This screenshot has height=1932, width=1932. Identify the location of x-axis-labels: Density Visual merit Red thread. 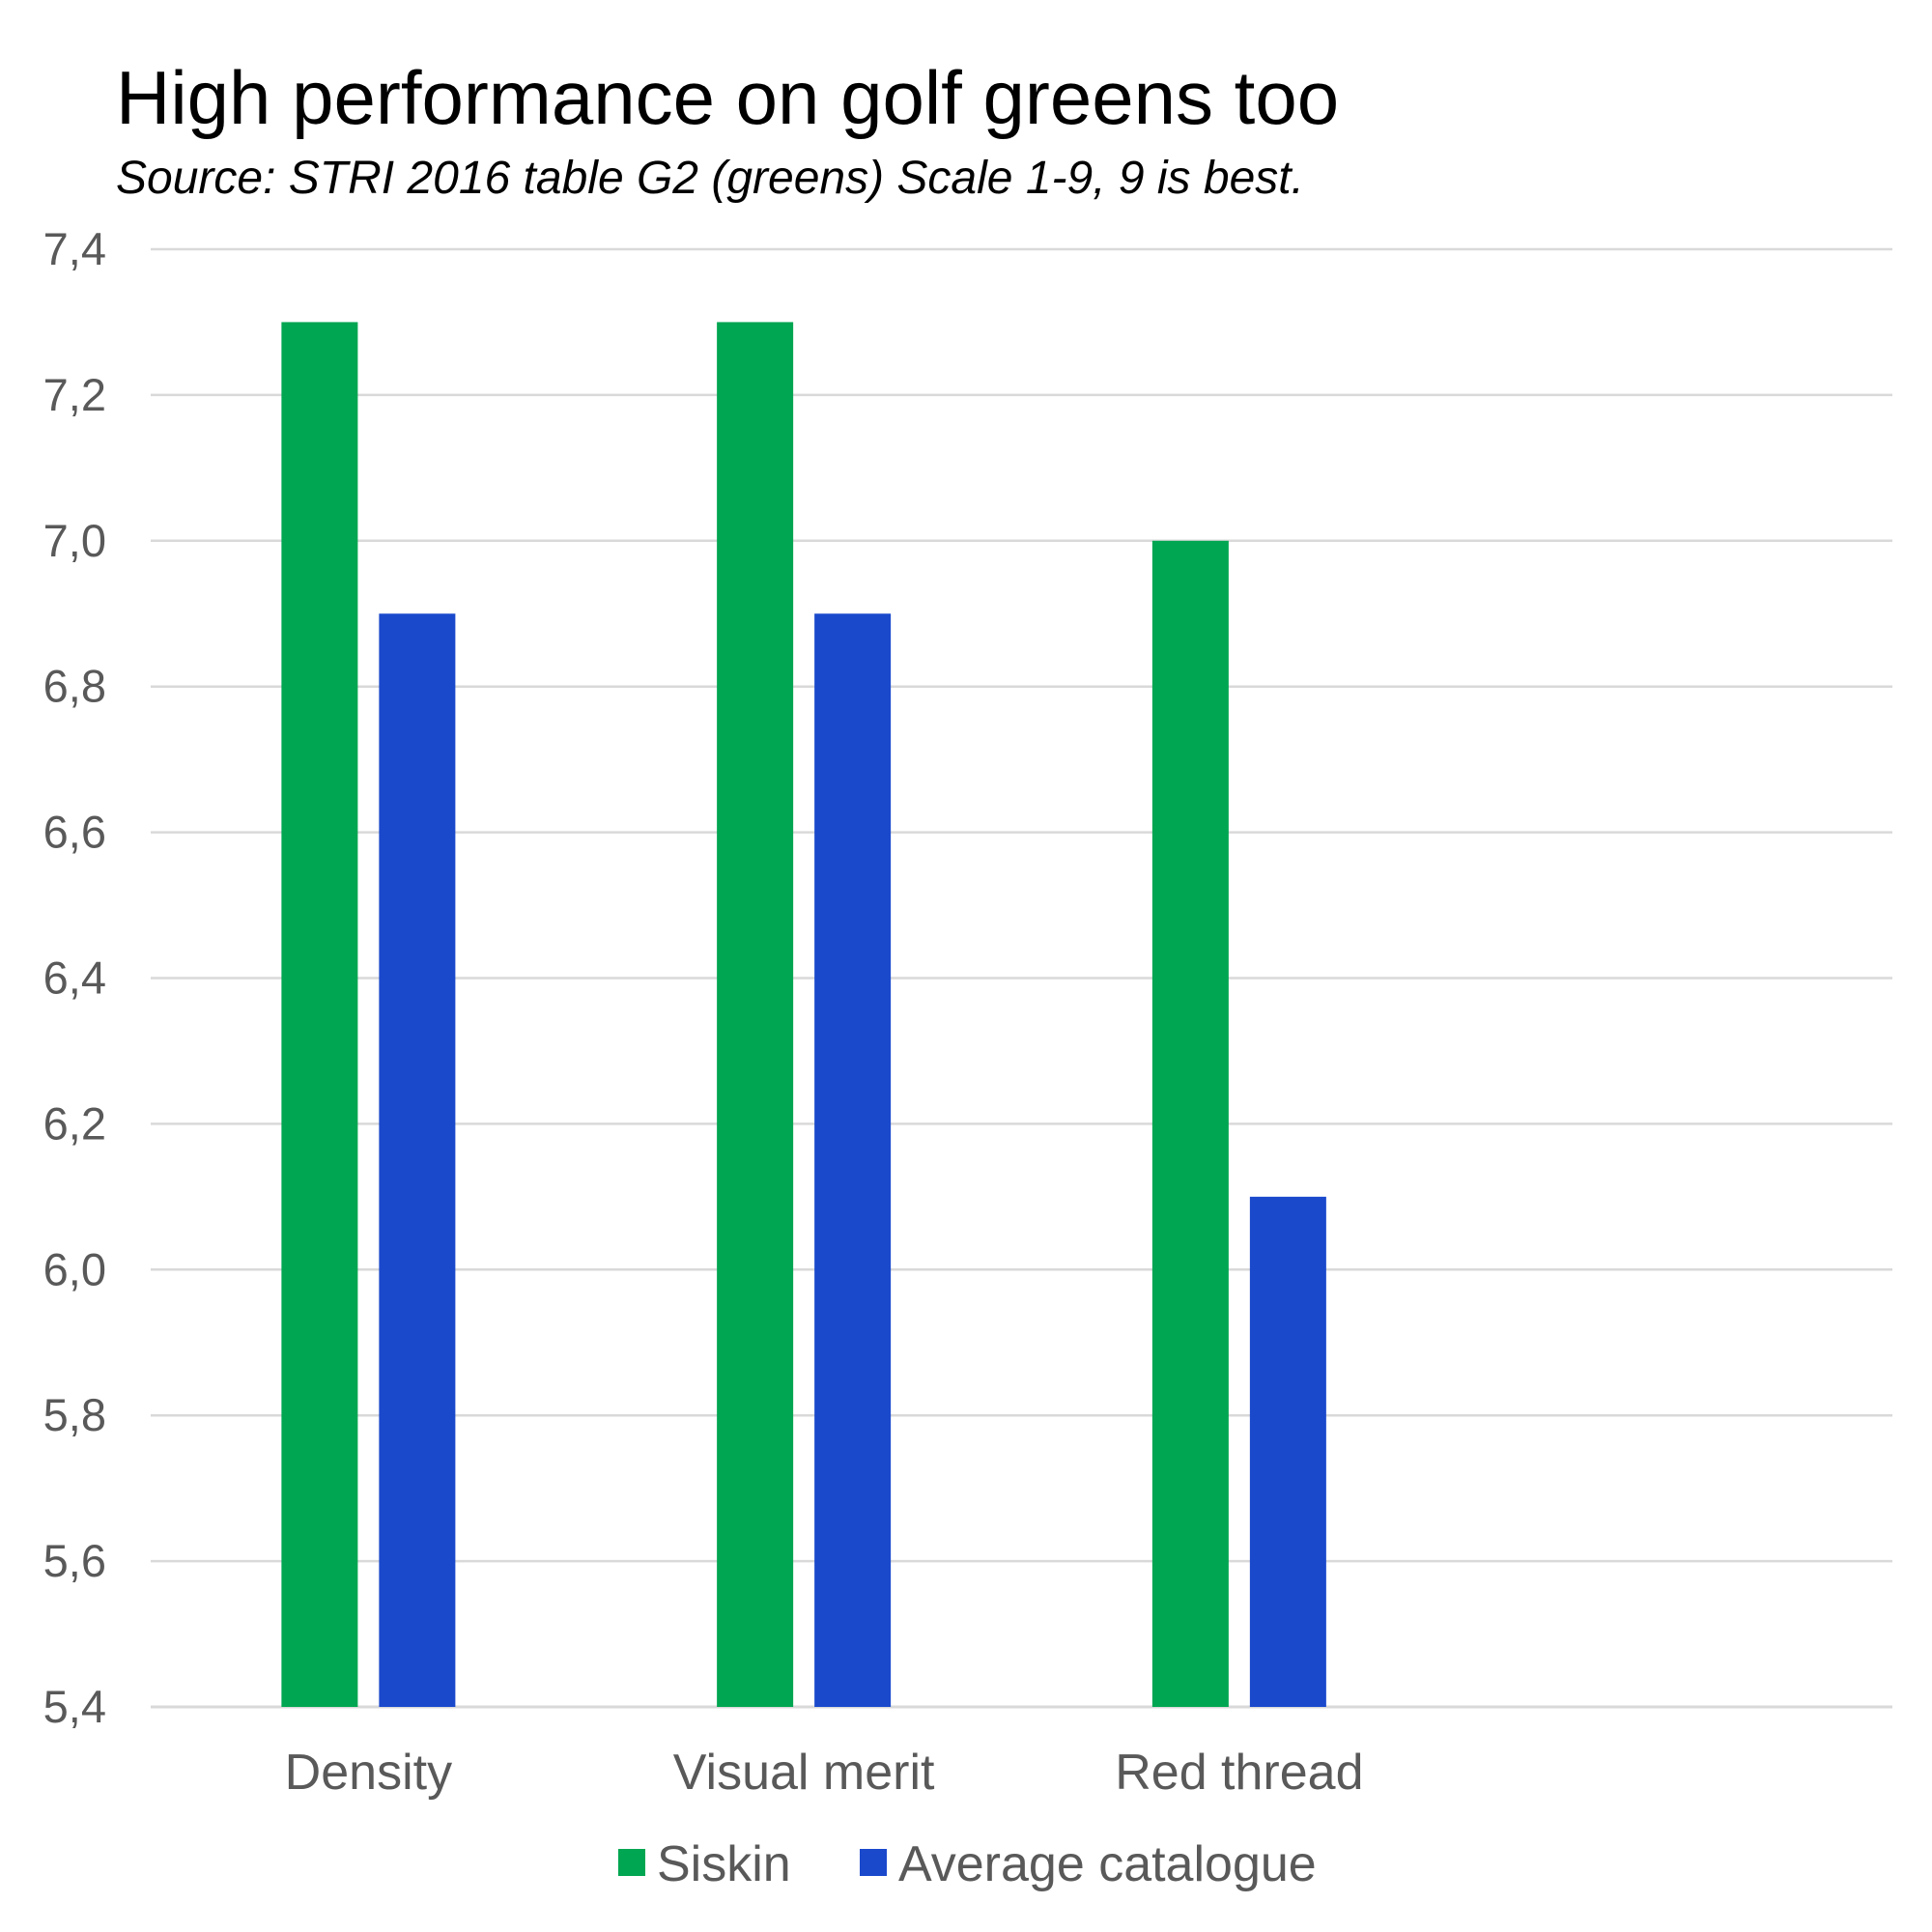
(824, 1773).